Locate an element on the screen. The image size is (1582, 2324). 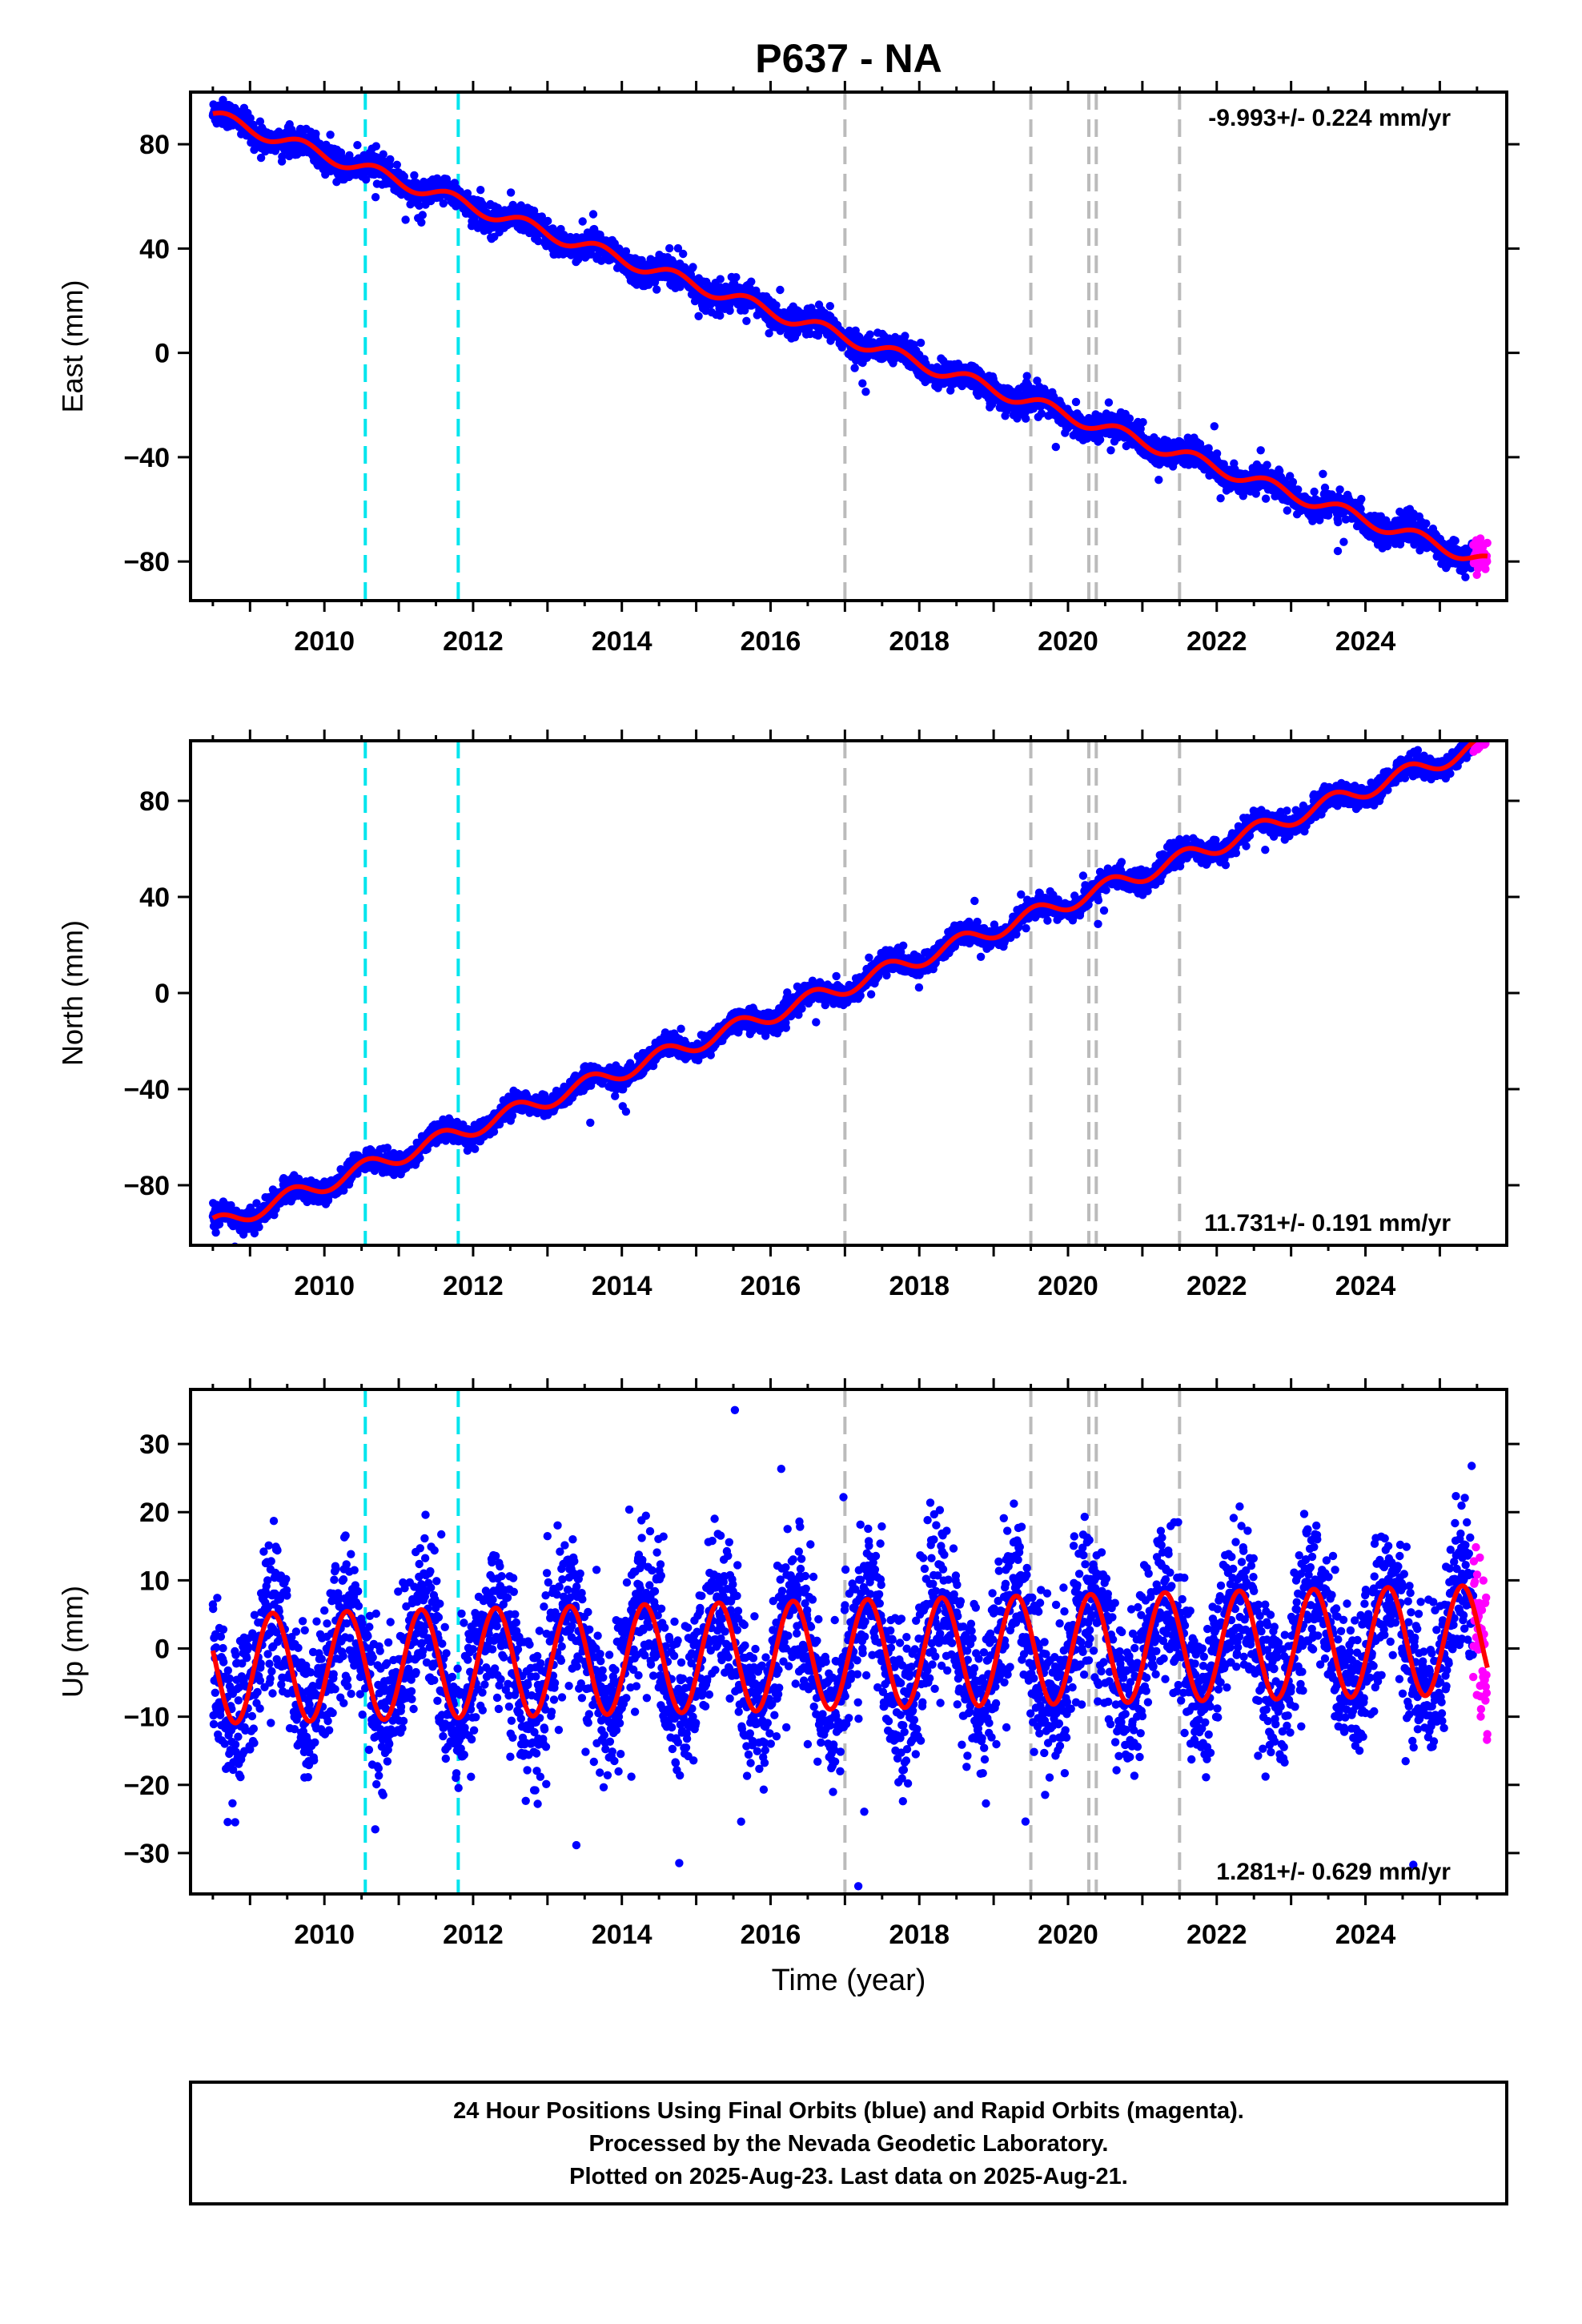
y-tick-label-east: 40 is located at coordinates (154, 249).